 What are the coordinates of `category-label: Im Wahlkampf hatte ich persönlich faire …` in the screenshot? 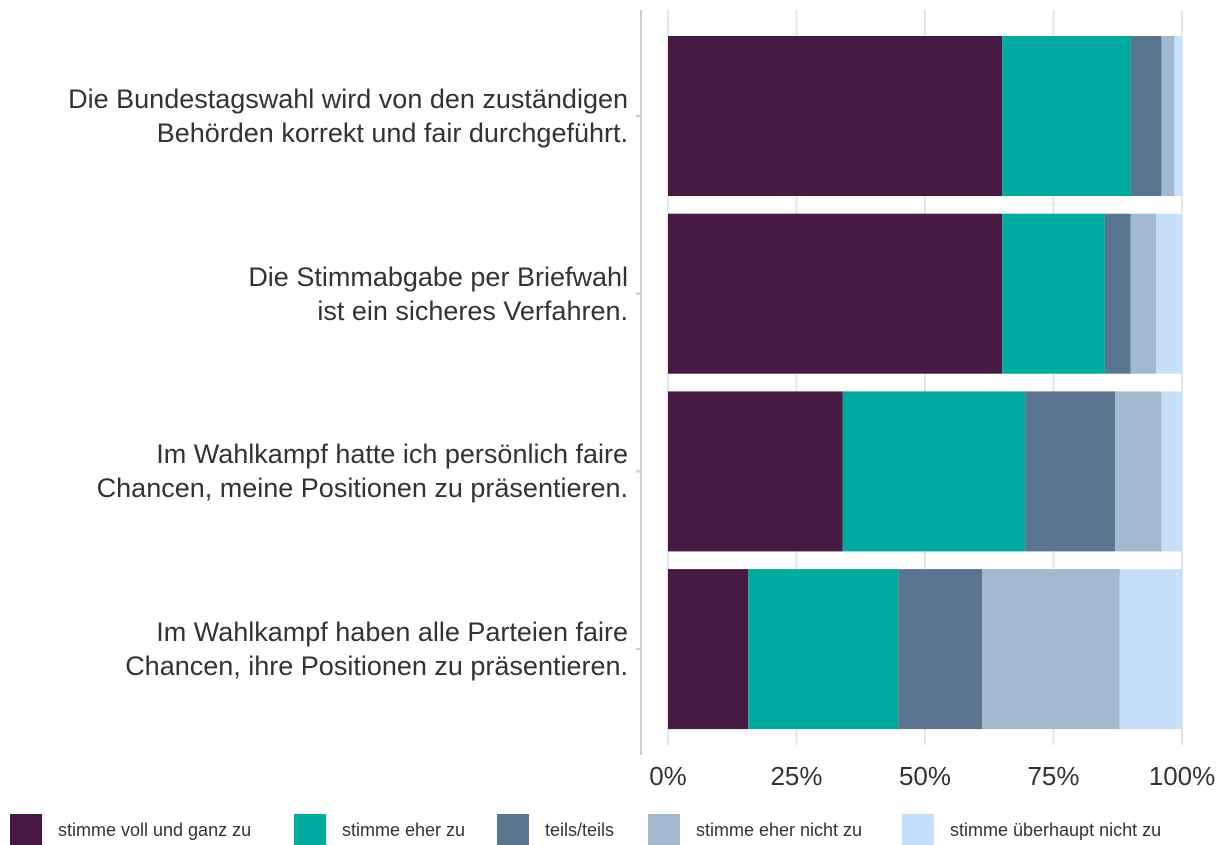 It's located at (362, 471).